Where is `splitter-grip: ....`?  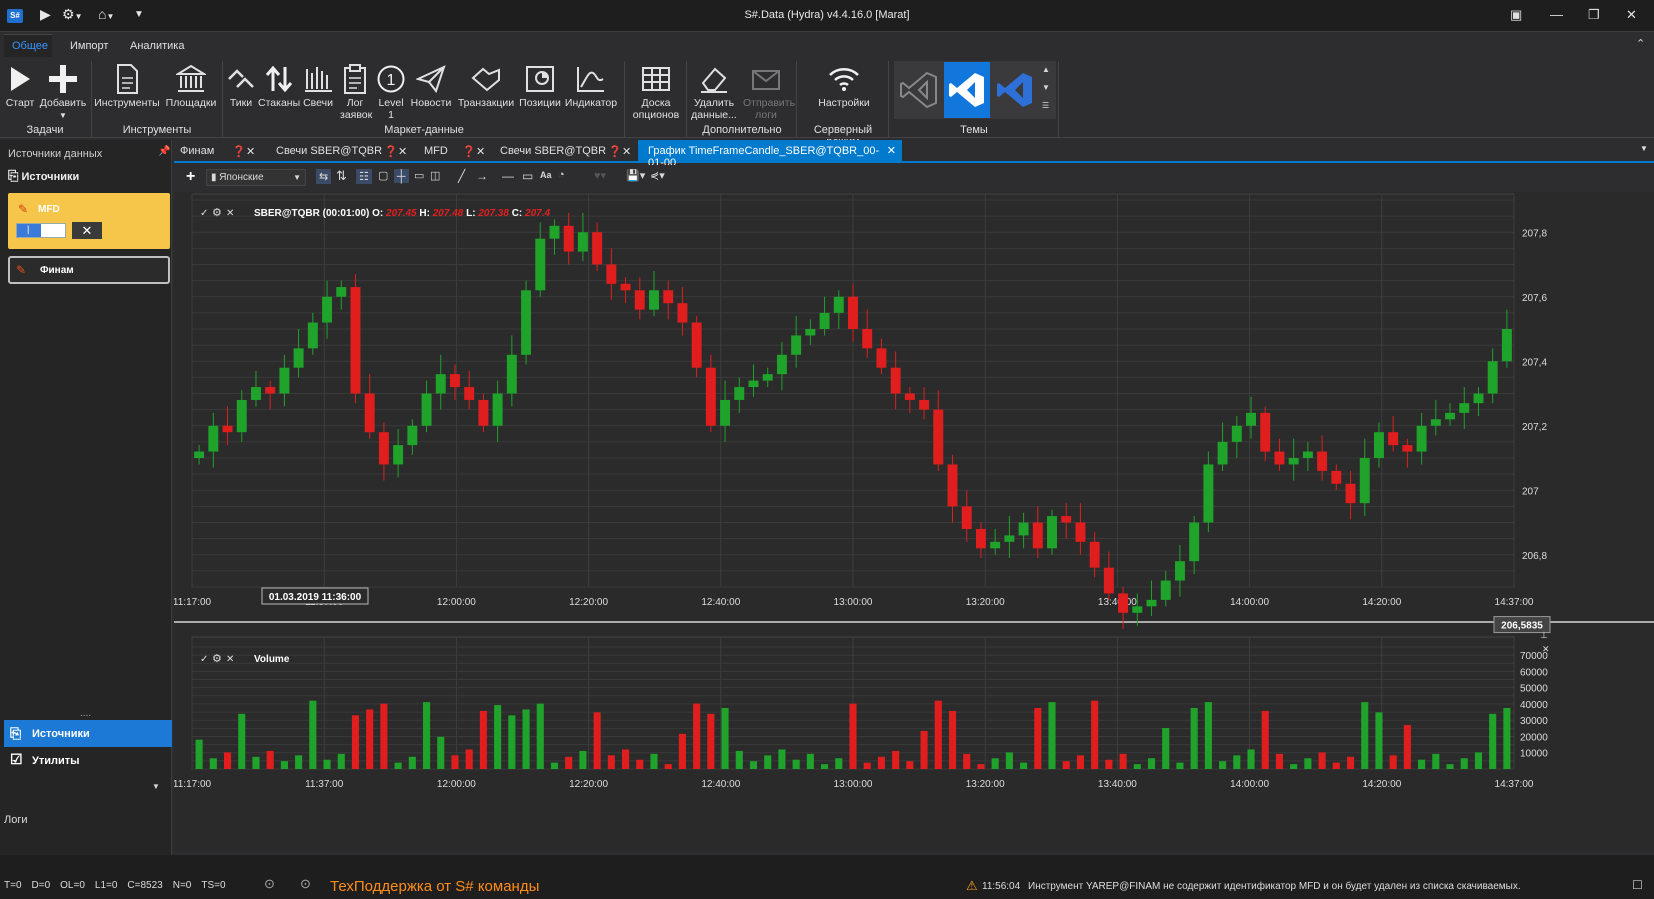
splitter-grip: .... is located at coordinates (86, 713).